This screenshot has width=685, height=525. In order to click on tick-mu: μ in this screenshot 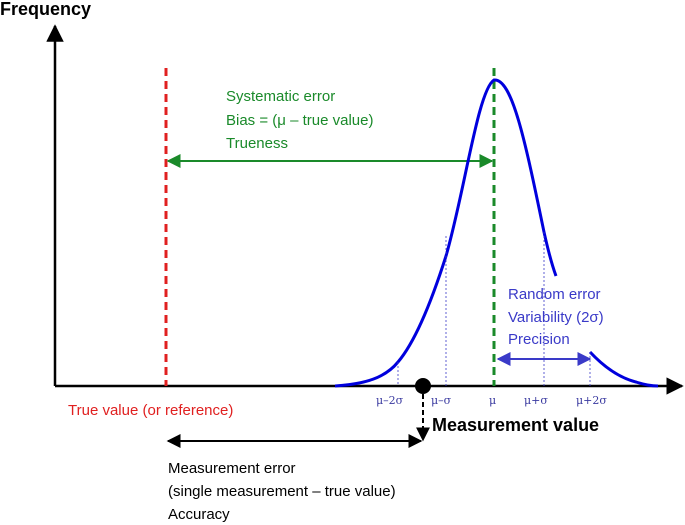, I will do `click(492, 400)`.